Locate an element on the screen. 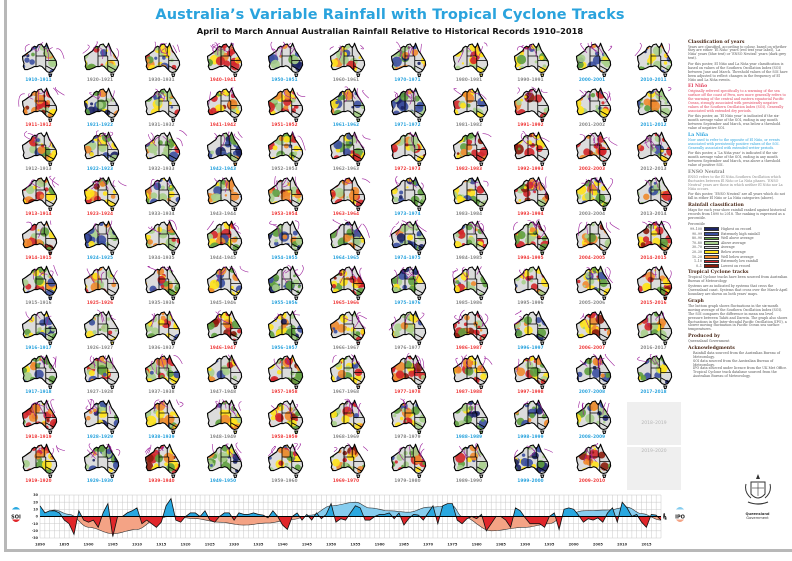 The image size is (792, 561). year-label: 1994–1995 is located at coordinates (530, 258).